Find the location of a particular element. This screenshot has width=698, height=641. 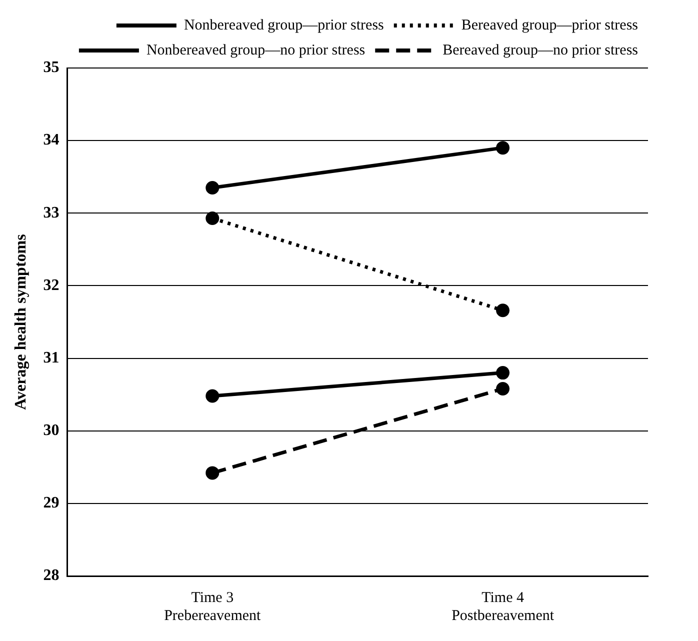

y-tick-label: 29 is located at coordinates (51, 503).